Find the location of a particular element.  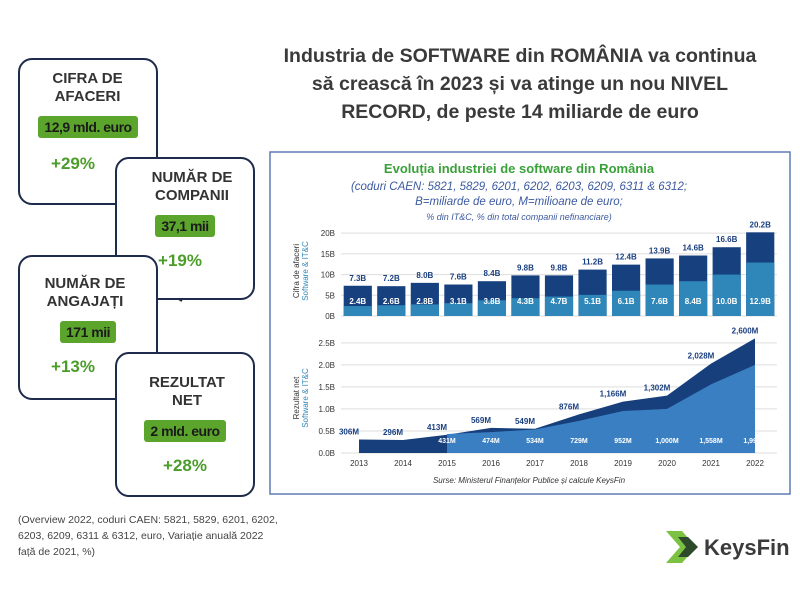

x-tick-label: 2015 is located at coordinates (447, 463).